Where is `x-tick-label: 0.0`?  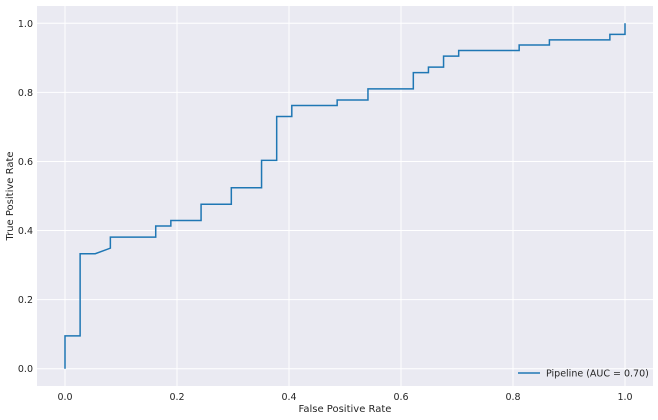 x-tick-label: 0.0 is located at coordinates (64, 397).